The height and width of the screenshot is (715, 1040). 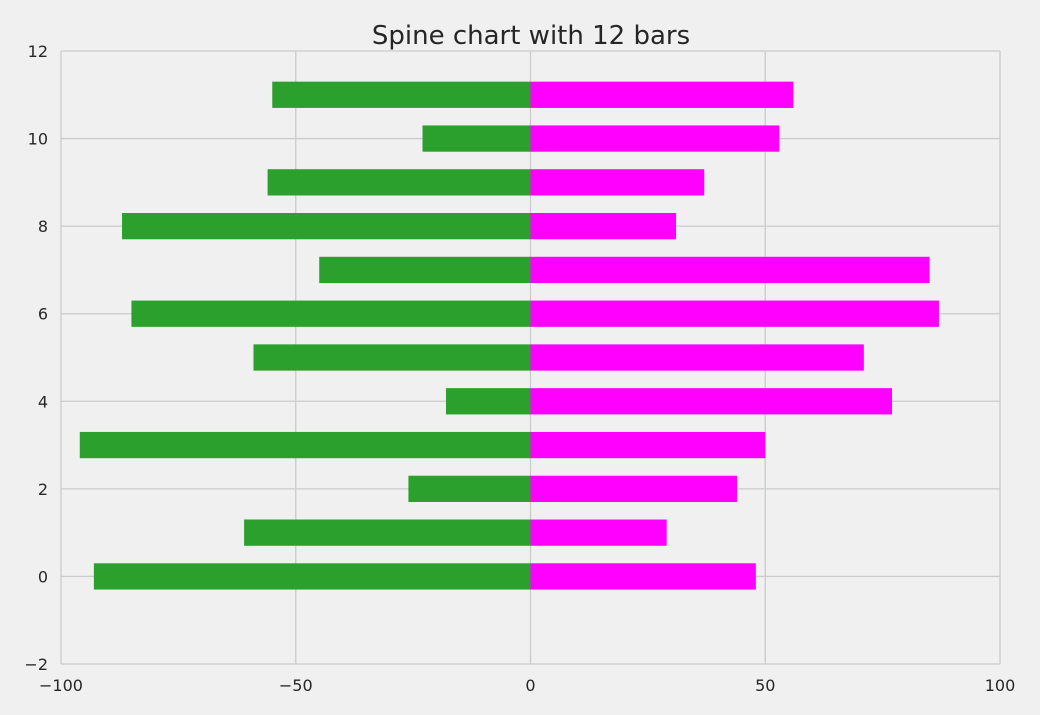 What do you see at coordinates (296, 685) in the screenshot?
I see `x-tick-label: −50` at bounding box center [296, 685].